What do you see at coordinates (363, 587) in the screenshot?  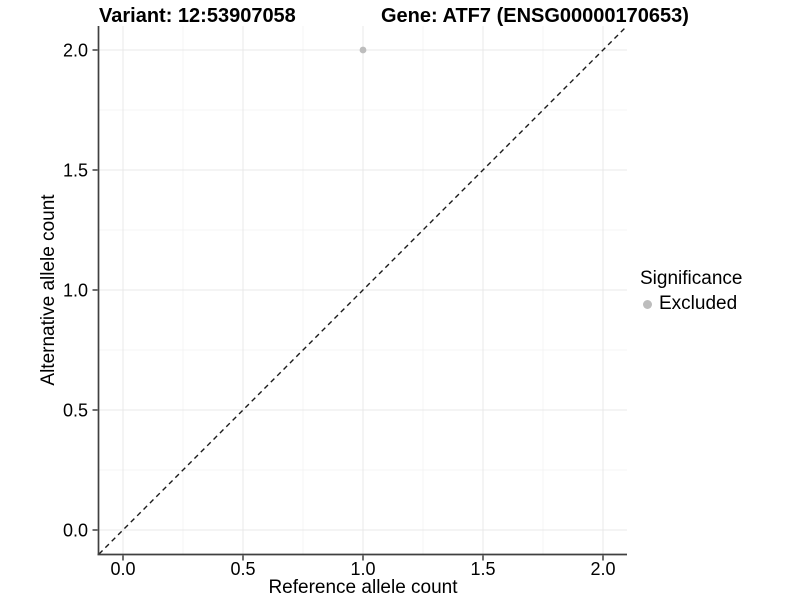 I see `x-axis-title: Reference allele count` at bounding box center [363, 587].